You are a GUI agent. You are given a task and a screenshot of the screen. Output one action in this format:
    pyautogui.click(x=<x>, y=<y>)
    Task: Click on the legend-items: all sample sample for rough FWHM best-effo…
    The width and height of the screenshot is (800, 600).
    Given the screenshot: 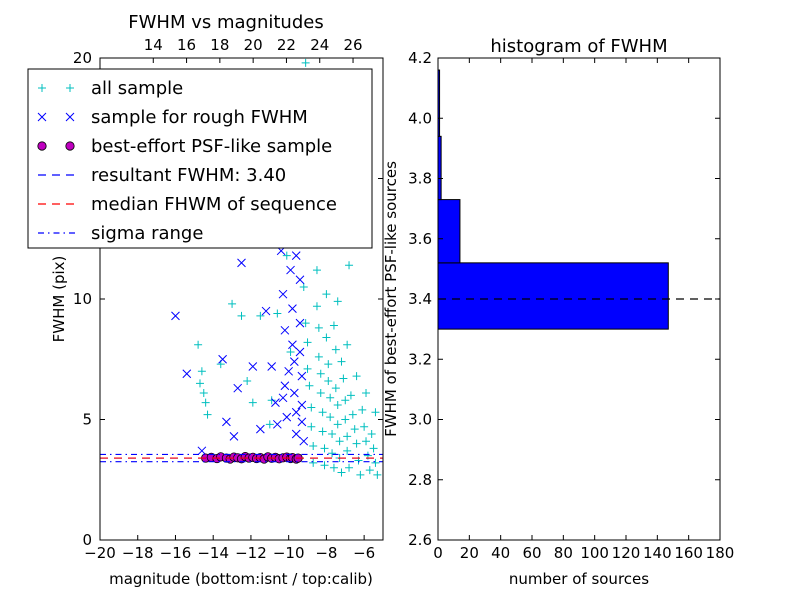 What is the action you would take?
    pyautogui.click(x=187, y=161)
    